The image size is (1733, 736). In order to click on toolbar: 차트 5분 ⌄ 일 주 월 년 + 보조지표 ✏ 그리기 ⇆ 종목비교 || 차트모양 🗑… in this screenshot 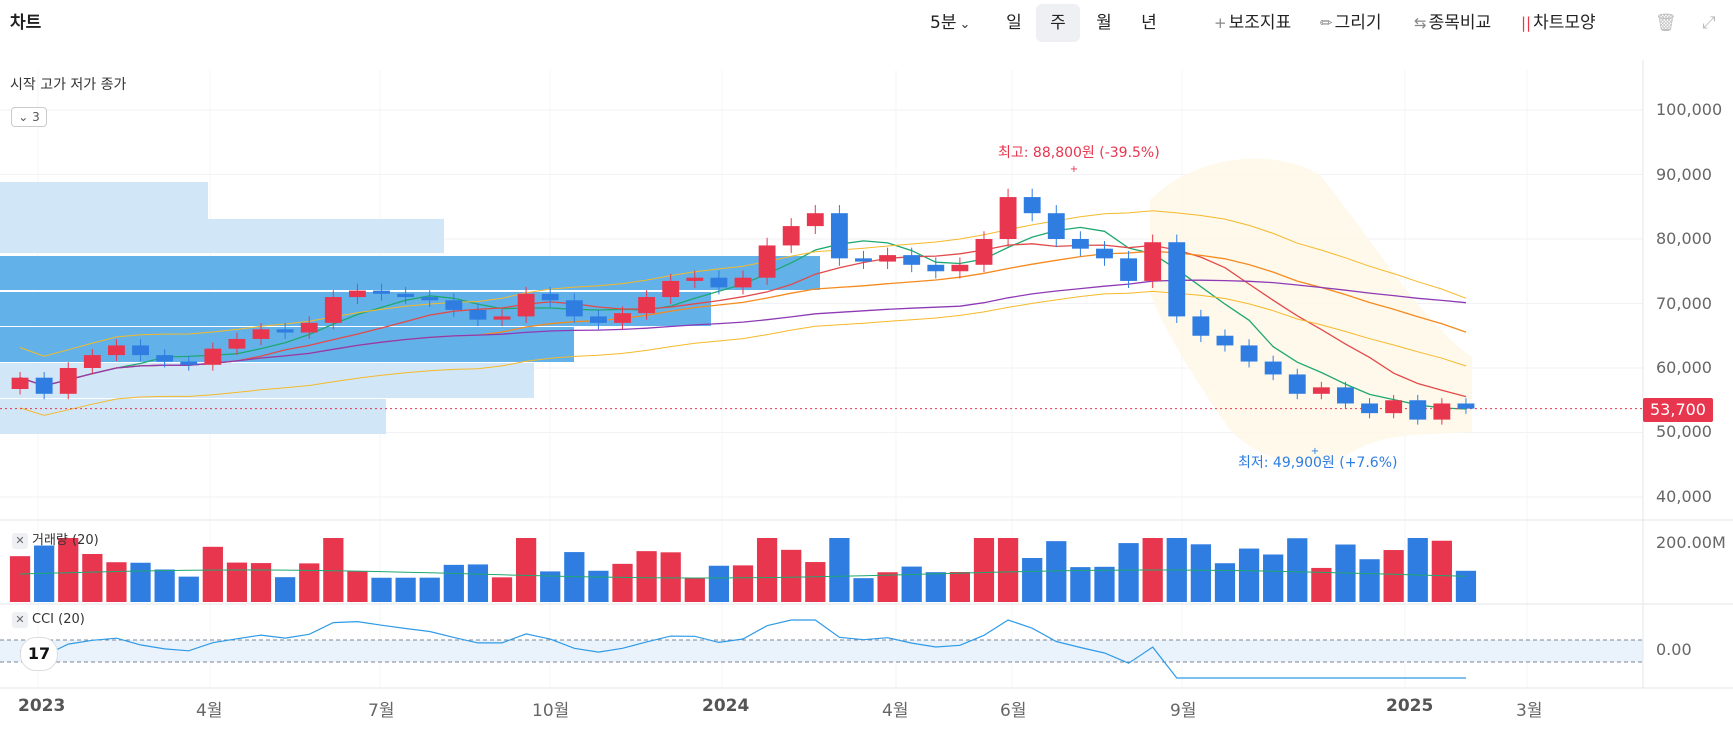, I will do `click(866, 23)`.